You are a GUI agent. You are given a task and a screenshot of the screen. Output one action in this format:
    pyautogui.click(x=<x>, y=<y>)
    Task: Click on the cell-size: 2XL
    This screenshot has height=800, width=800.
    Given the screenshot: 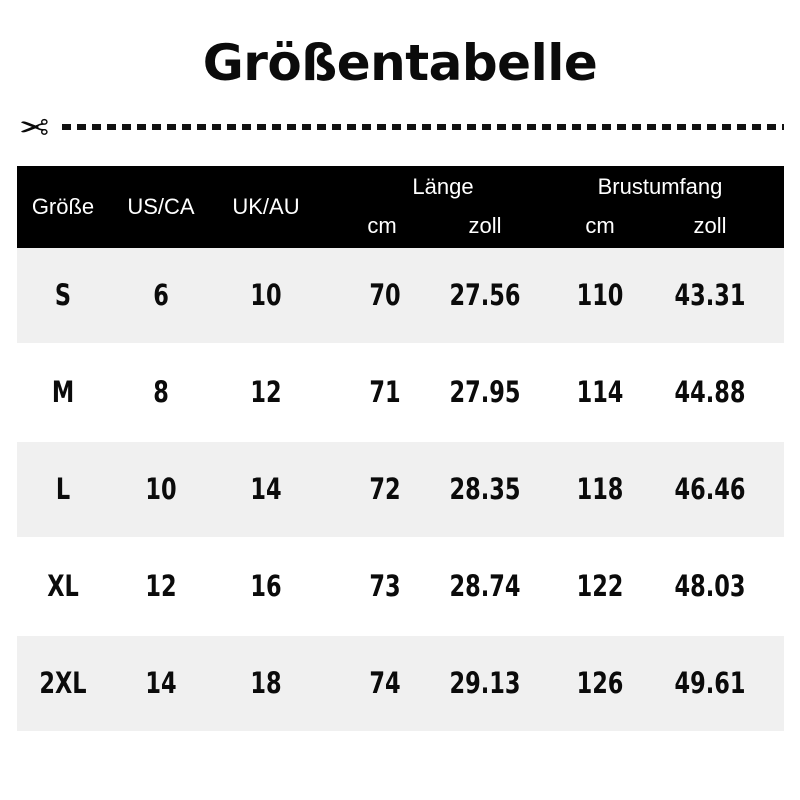 What is the action you would take?
    pyautogui.click(x=63, y=683)
    